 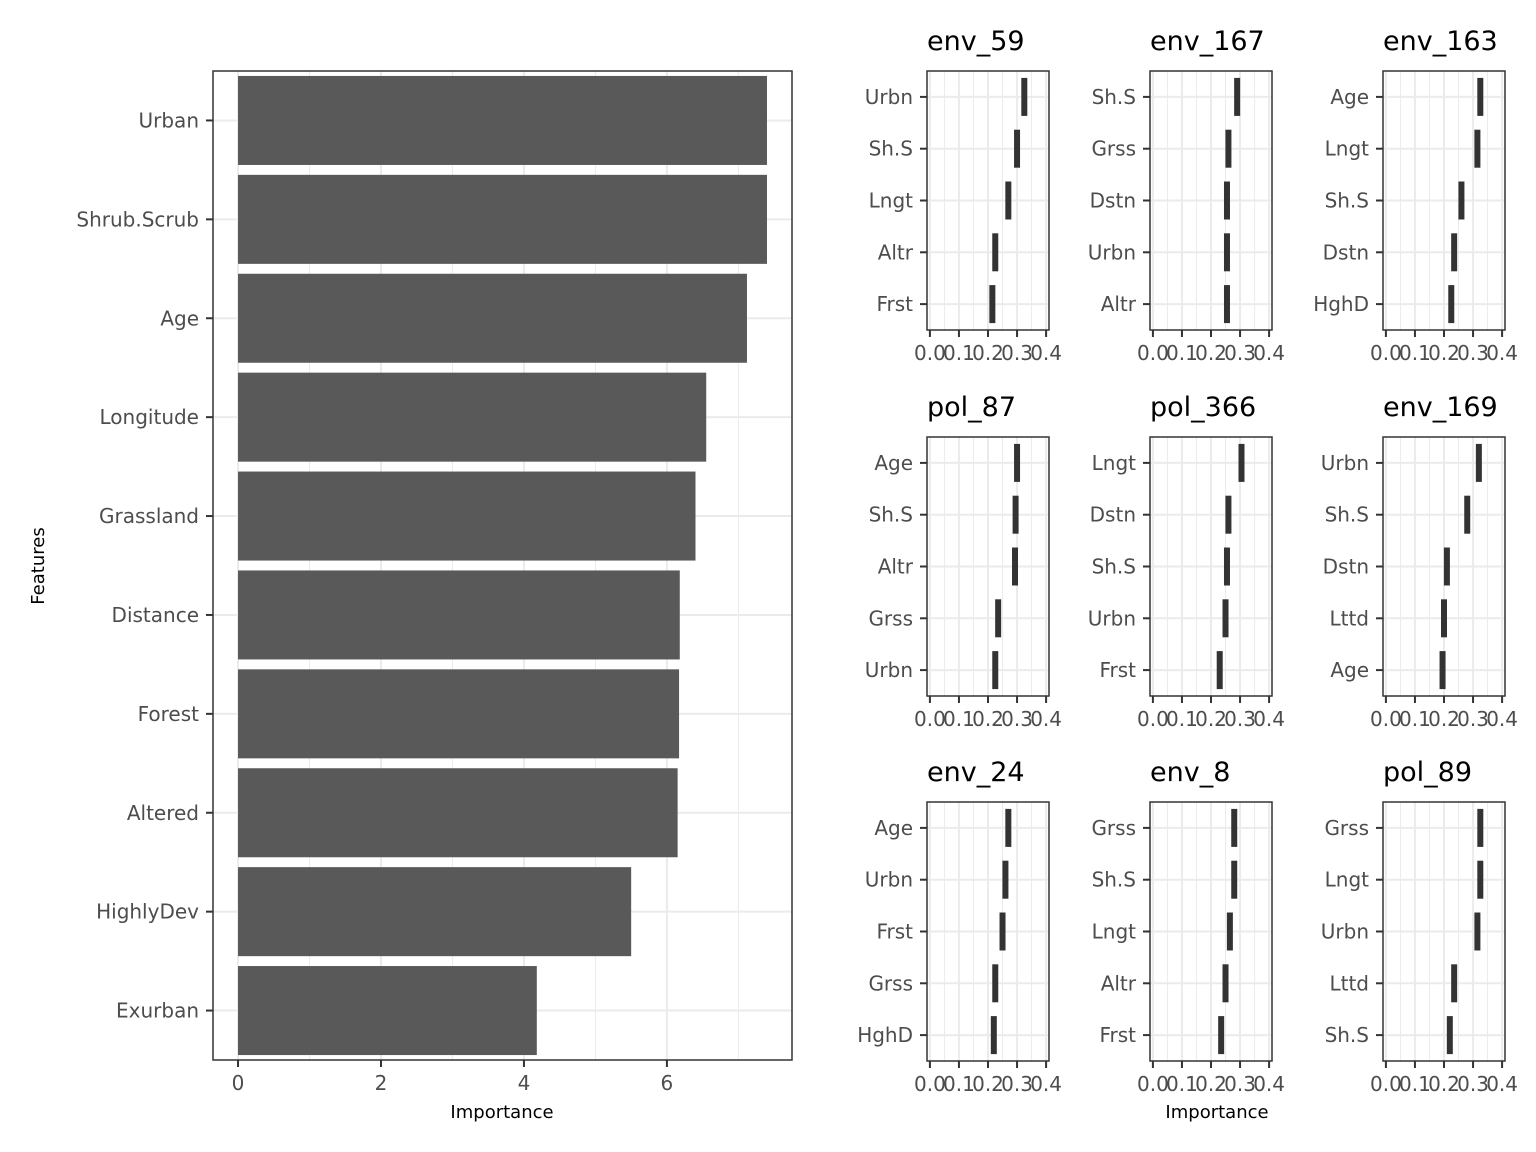 I want to click on facet-y-tick-label: HghD, so click(x=885, y=1035).